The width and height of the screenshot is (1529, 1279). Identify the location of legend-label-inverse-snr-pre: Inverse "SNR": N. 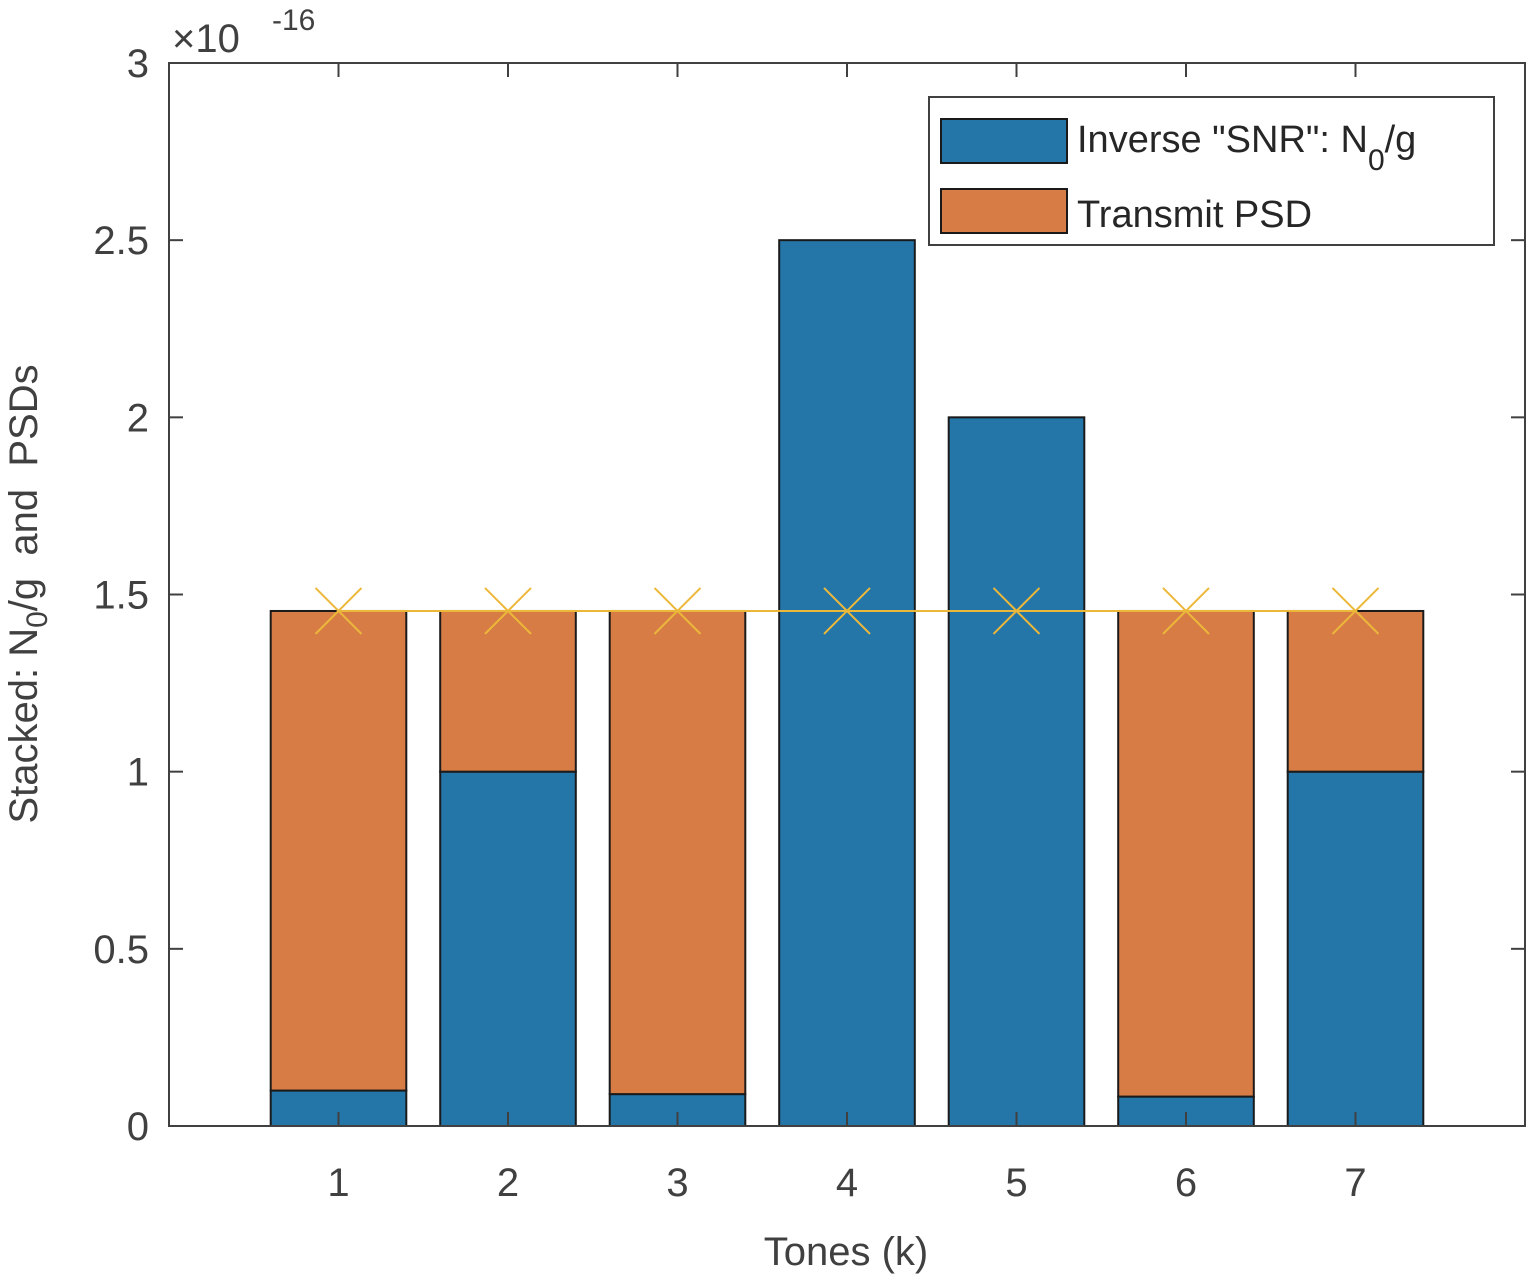
(1222, 140).